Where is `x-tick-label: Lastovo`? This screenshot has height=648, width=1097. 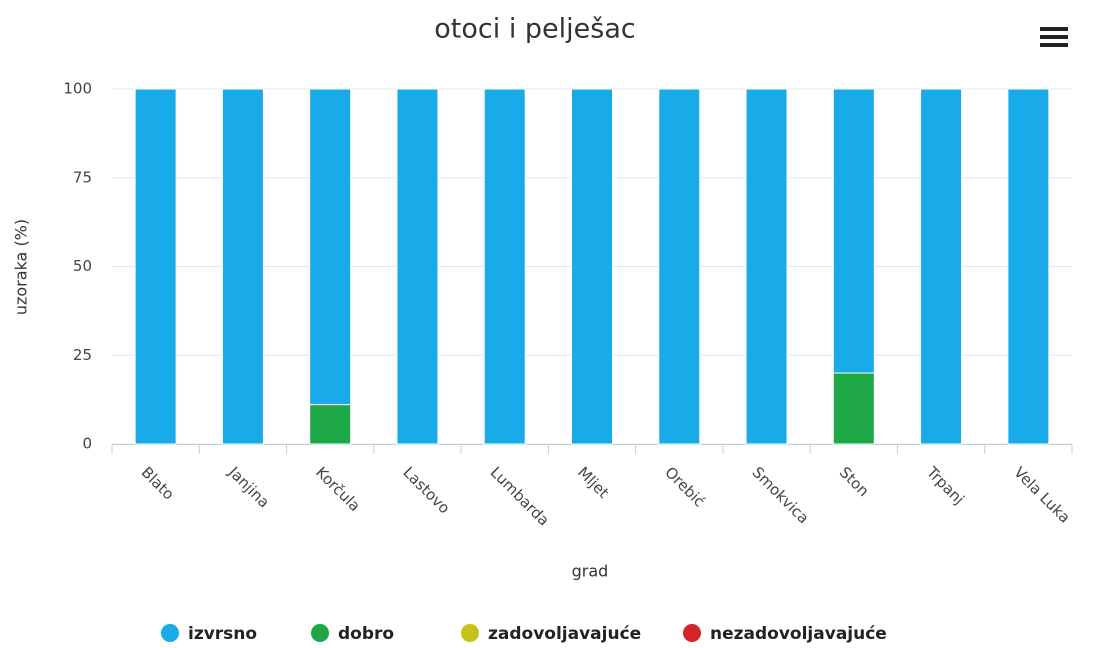 x-tick-label: Lastovo is located at coordinates (426, 490).